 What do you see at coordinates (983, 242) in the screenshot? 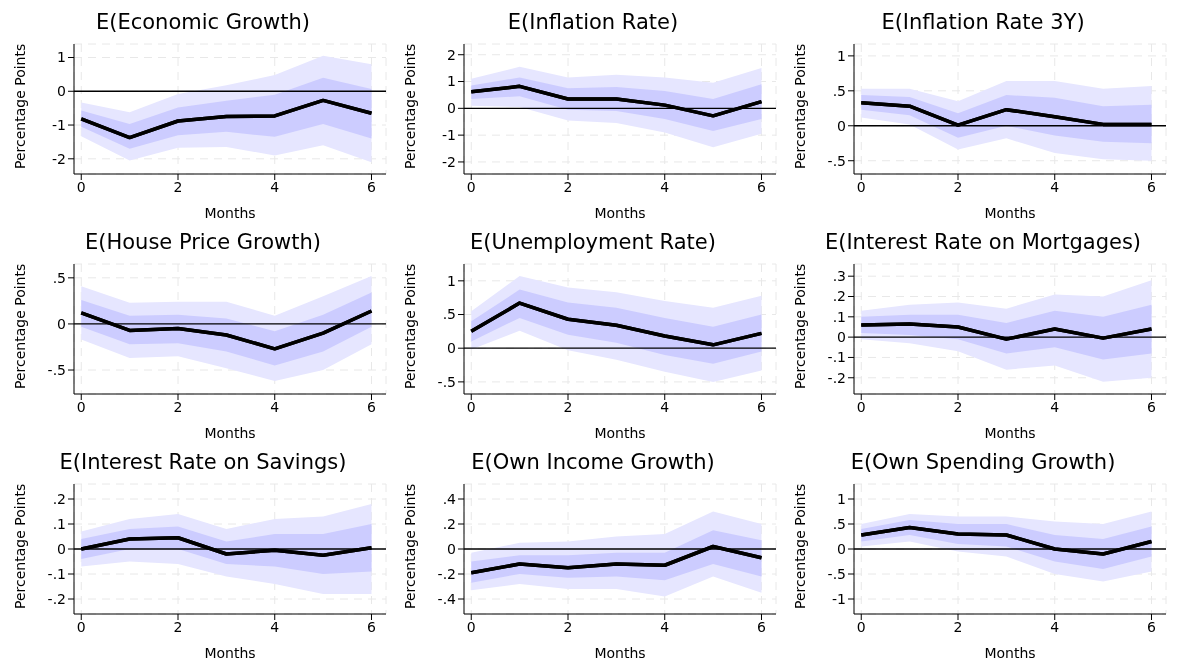
I see `chart-title: E(Interest Rate on Mortgages)` at bounding box center [983, 242].